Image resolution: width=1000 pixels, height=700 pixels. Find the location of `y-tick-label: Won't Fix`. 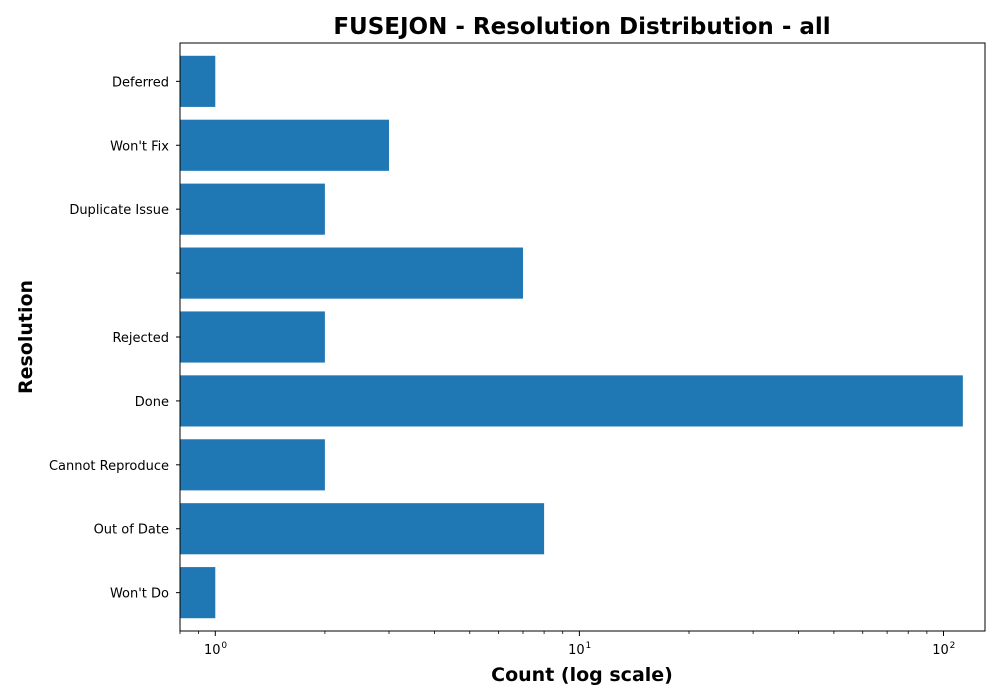

y-tick-label: Won't Fix is located at coordinates (139, 146).